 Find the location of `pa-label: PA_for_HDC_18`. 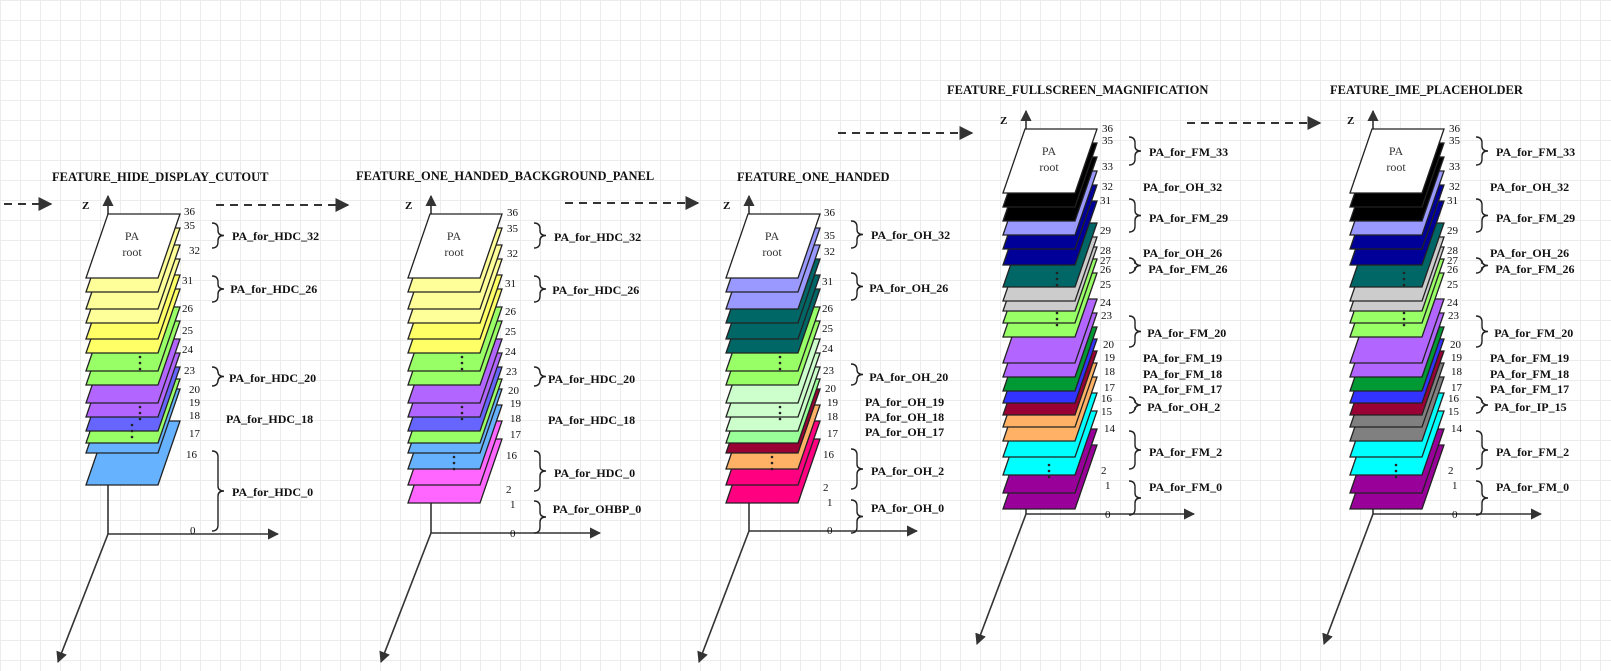

pa-label: PA_for_HDC_18 is located at coordinates (591, 420).